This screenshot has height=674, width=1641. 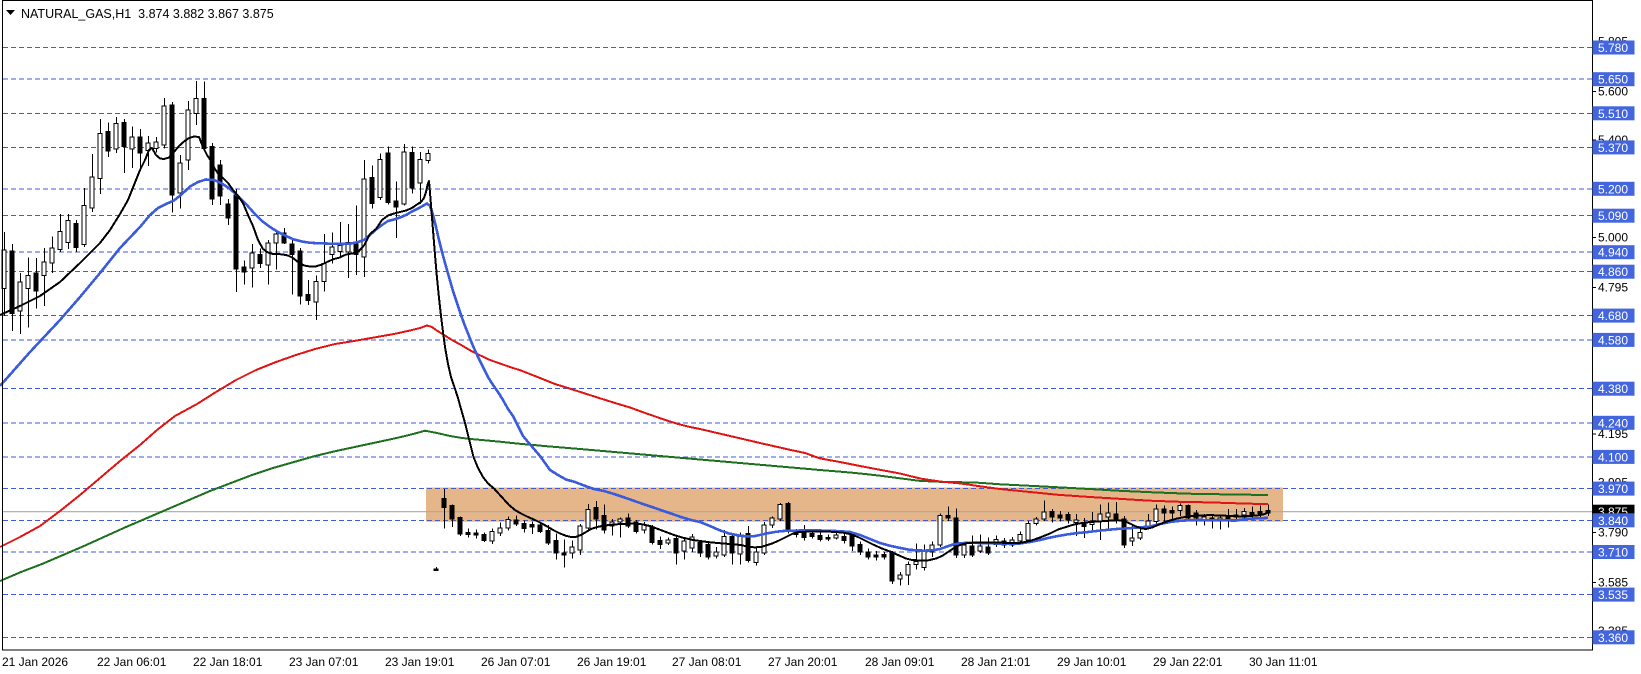 What do you see at coordinates (1613, 489) in the screenshot?
I see `svg-text: 3.970` at bounding box center [1613, 489].